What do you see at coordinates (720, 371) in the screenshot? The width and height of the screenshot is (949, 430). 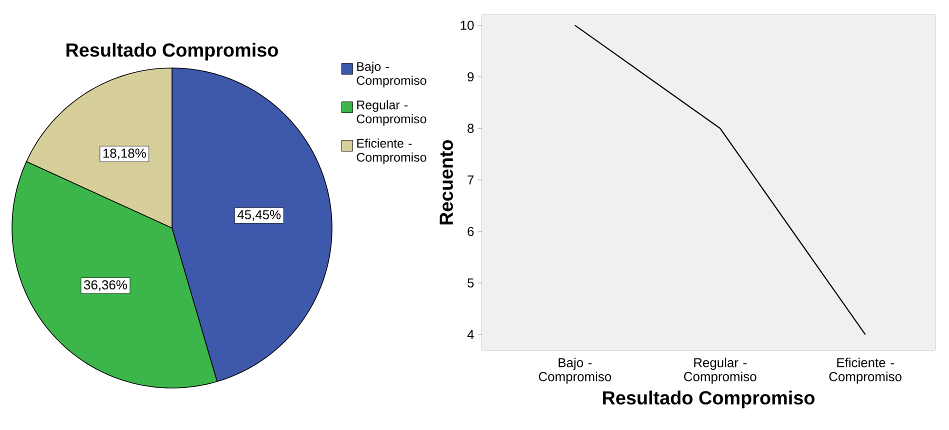 I see `x-tick-label: Regular - Compromiso` at bounding box center [720, 371].